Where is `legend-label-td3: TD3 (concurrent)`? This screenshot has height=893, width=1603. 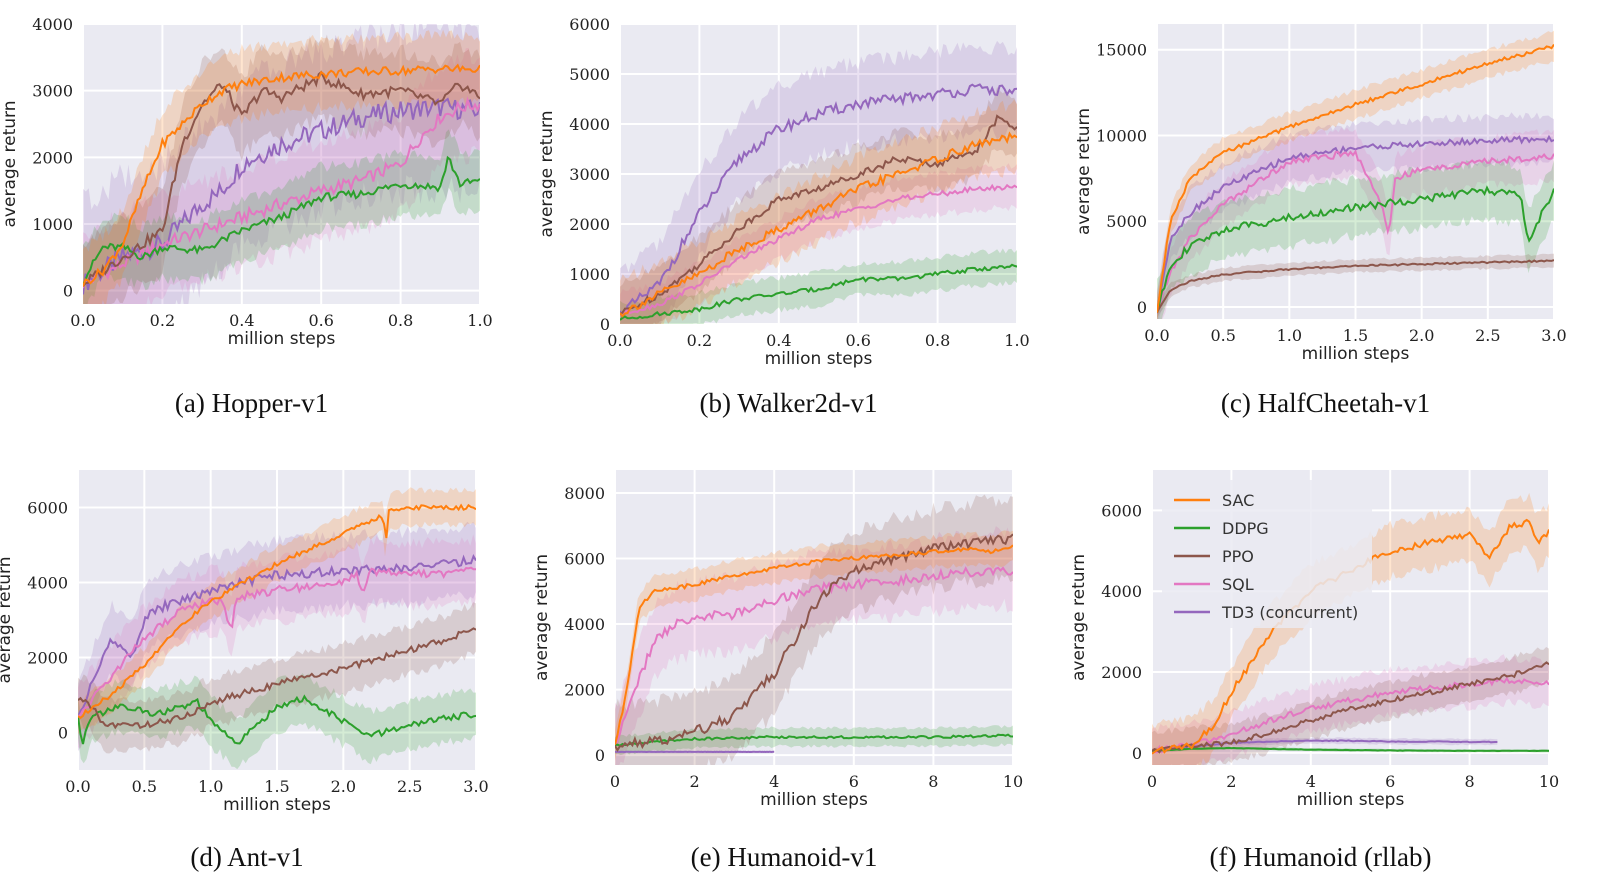 legend-label-td3: TD3 (concurrent) is located at coordinates (1289, 612).